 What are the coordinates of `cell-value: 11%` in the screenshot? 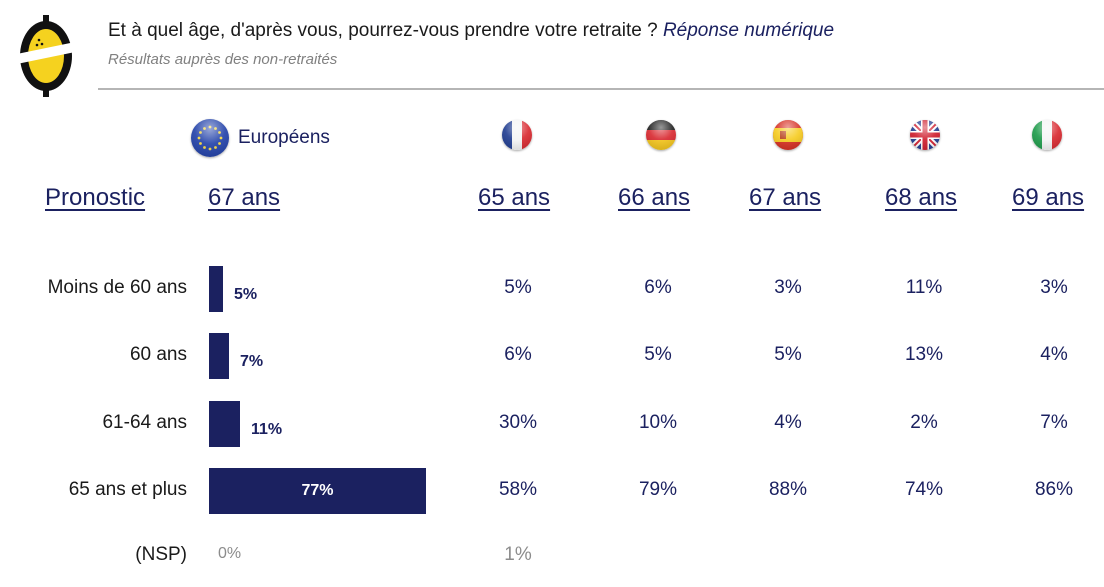 It's located at (924, 287).